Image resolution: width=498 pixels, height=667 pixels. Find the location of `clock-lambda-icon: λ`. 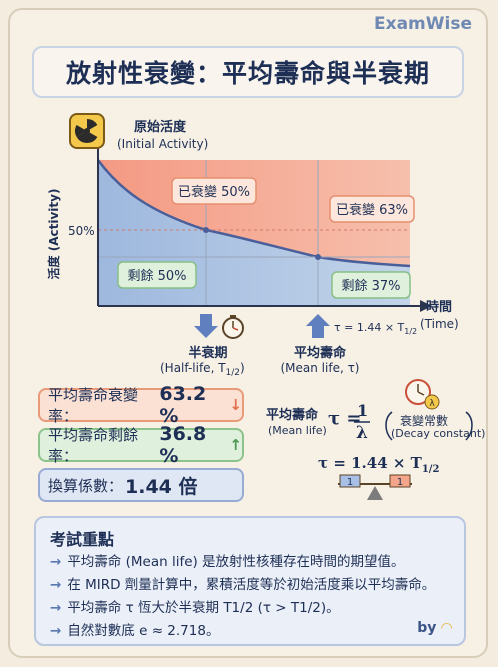

clock-lambda-icon: λ is located at coordinates (422, 394).